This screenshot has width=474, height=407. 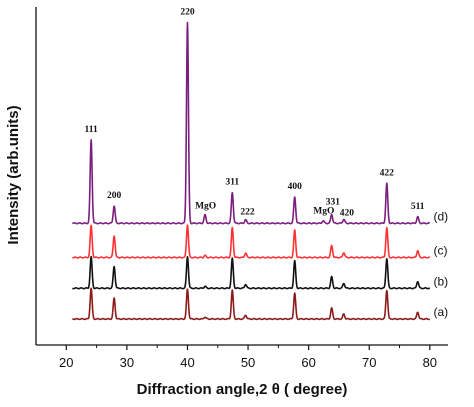 I want to click on series-labels: (a) (b) (c) (d), so click(x=440, y=264).